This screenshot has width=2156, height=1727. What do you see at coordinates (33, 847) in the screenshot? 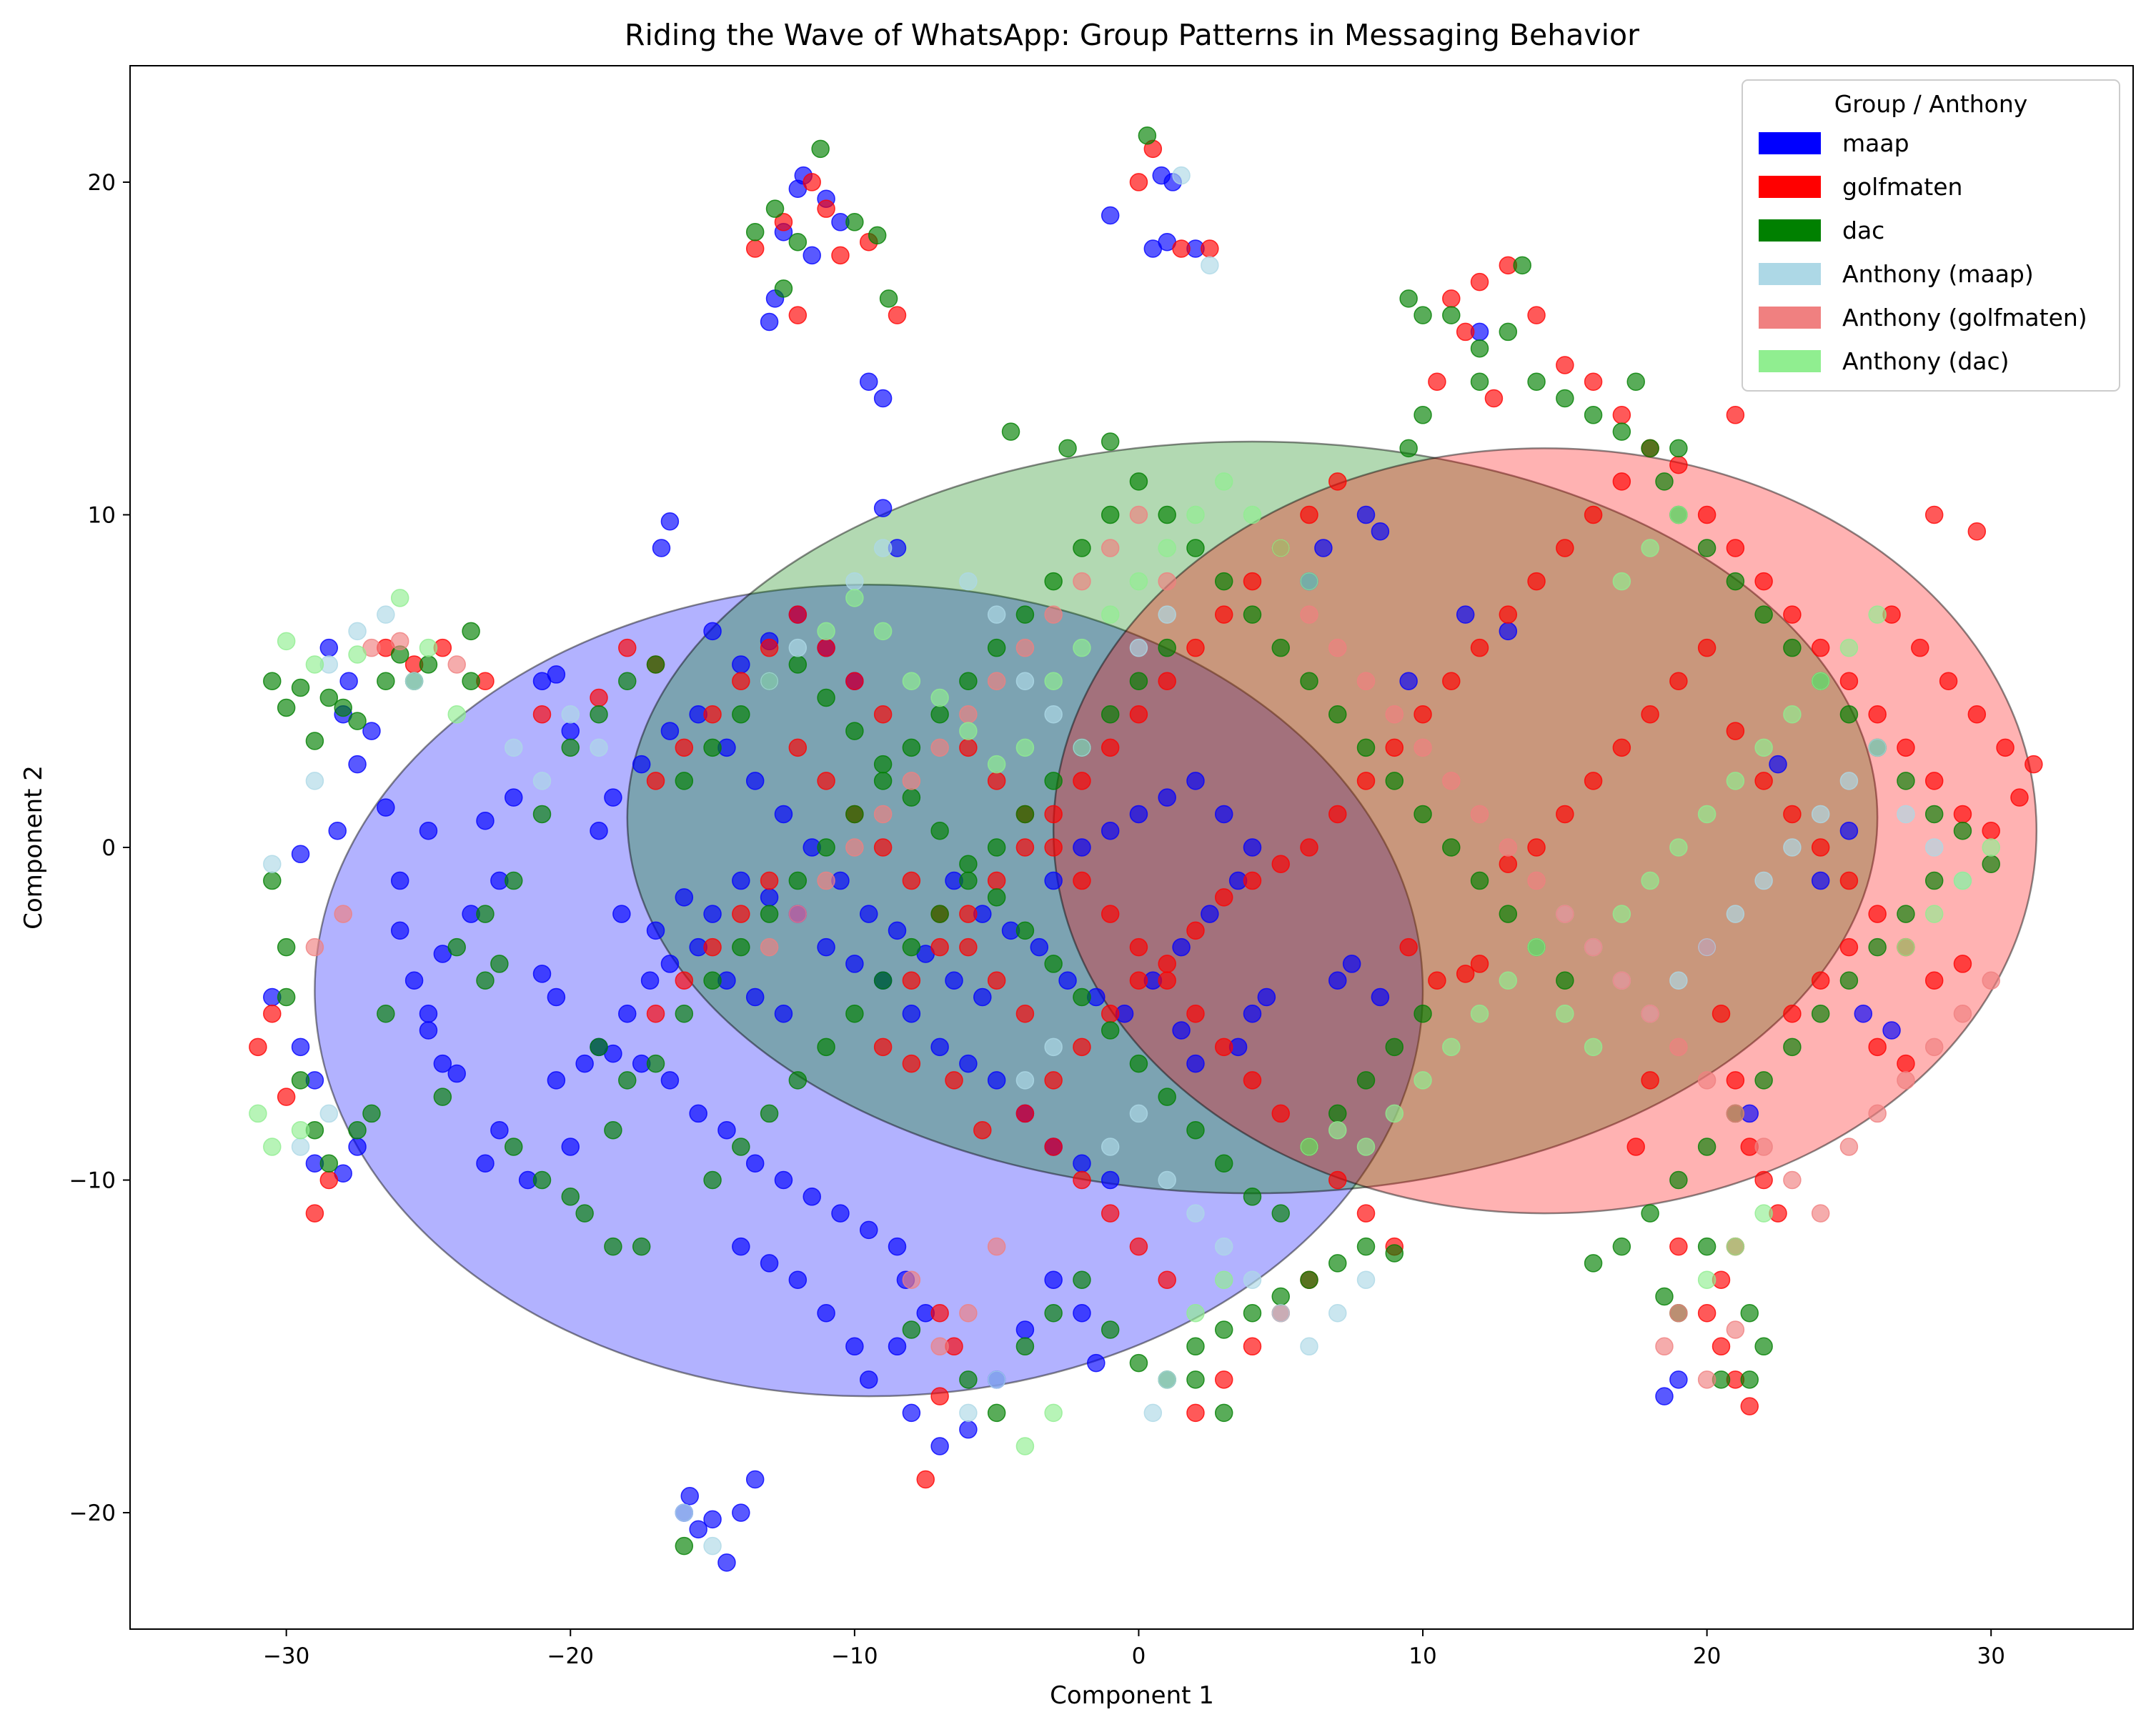
I see `y-axis-label: Component 2` at bounding box center [33, 847].